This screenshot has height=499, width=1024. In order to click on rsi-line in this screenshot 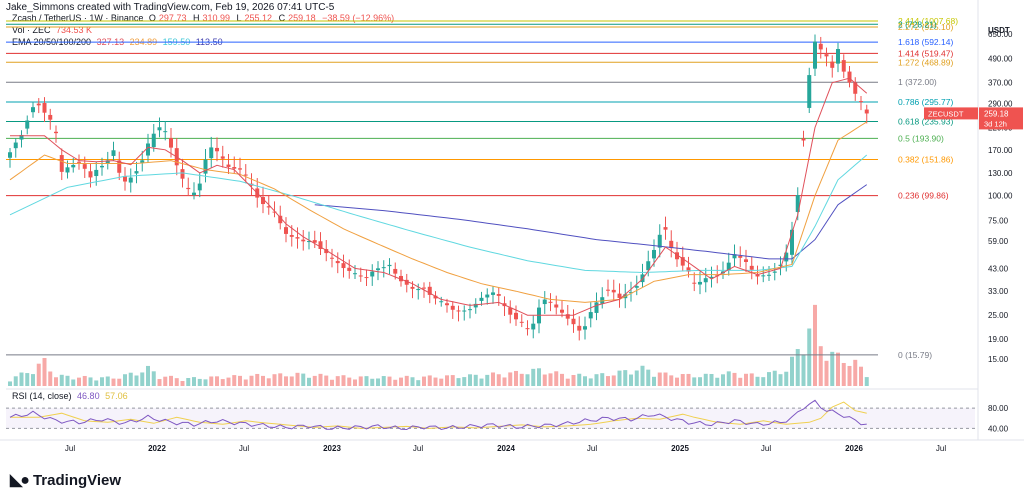, I will do `click(438, 415)`.